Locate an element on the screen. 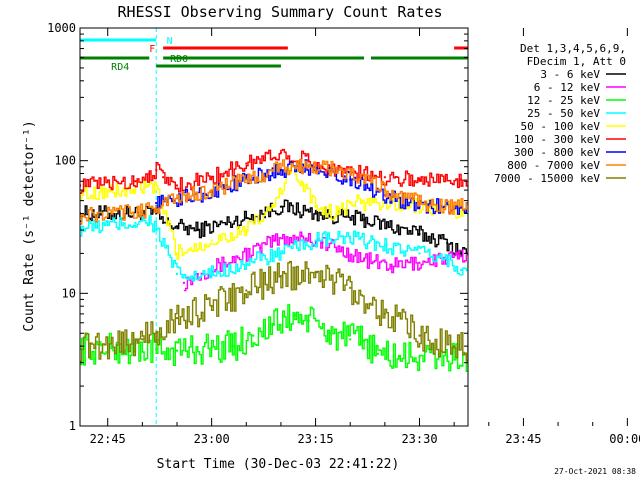  legend-label-3: 25 - 50 keV is located at coordinates (563, 113).